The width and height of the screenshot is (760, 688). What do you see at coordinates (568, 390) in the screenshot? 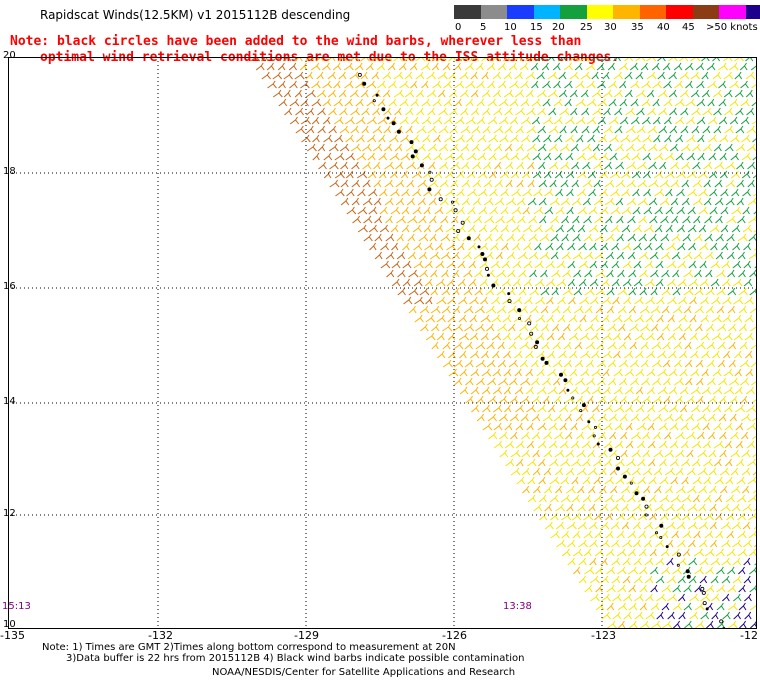
I see `contamination-circle` at bounding box center [568, 390].